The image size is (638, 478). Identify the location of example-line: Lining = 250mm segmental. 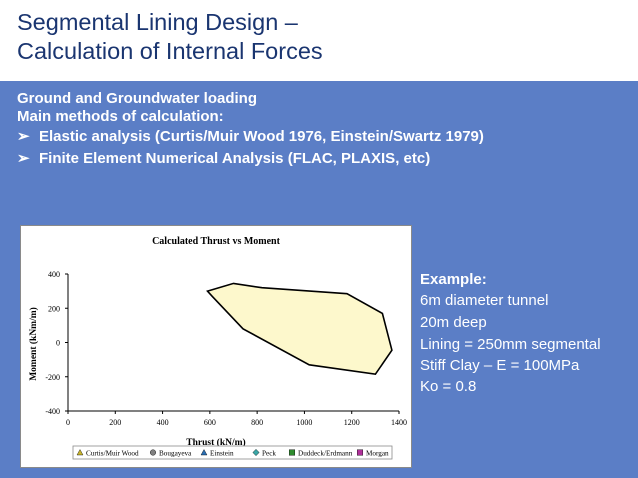
(510, 344).